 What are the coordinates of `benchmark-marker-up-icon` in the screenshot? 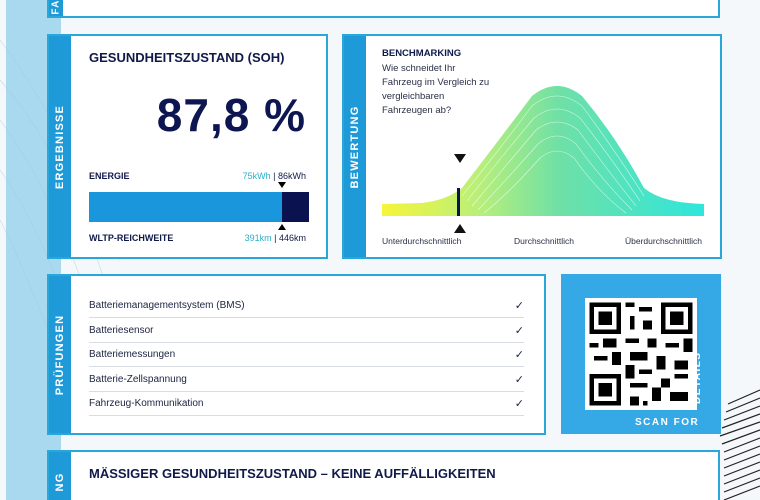 It's located at (460, 228).